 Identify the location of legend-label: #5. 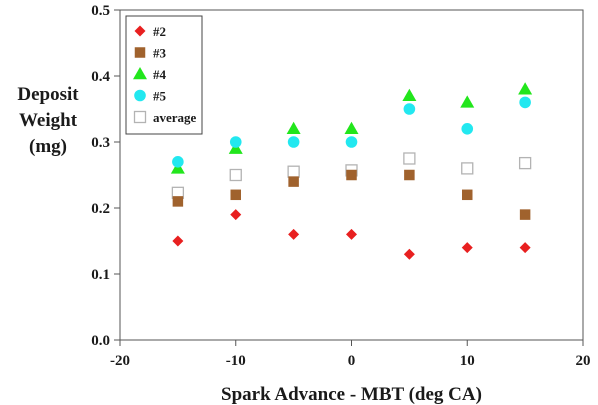
(160, 96).